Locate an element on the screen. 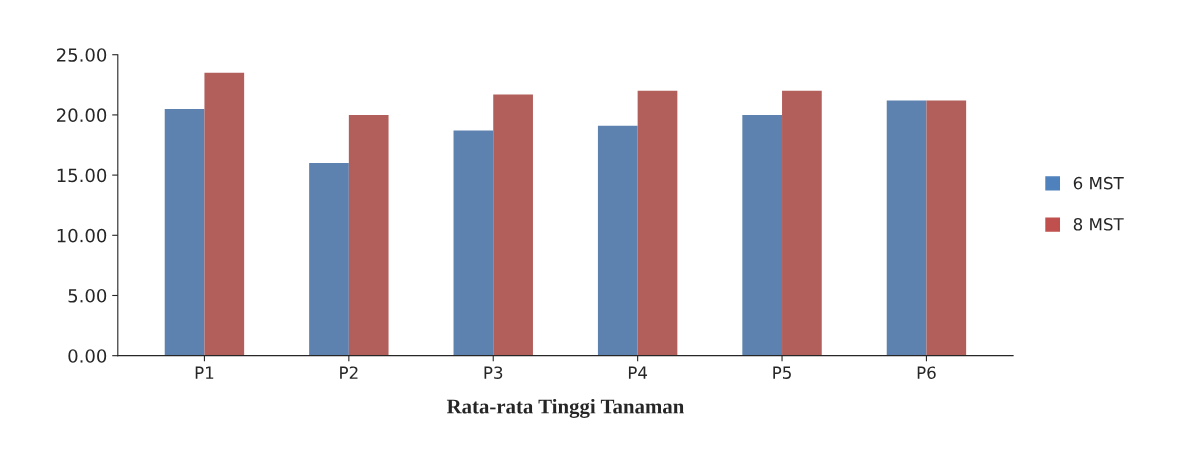  legend-label: 8 MST is located at coordinates (1098, 224).